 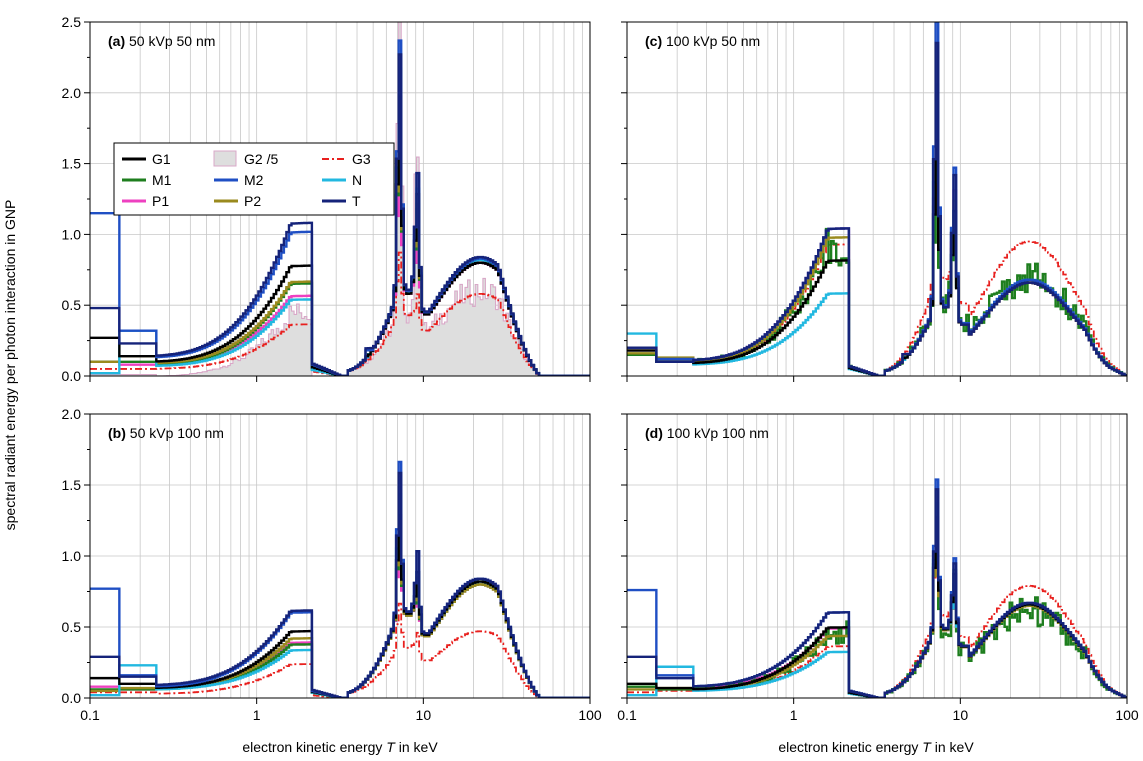 I want to click on panel-letter: (c), so click(x=653, y=41).